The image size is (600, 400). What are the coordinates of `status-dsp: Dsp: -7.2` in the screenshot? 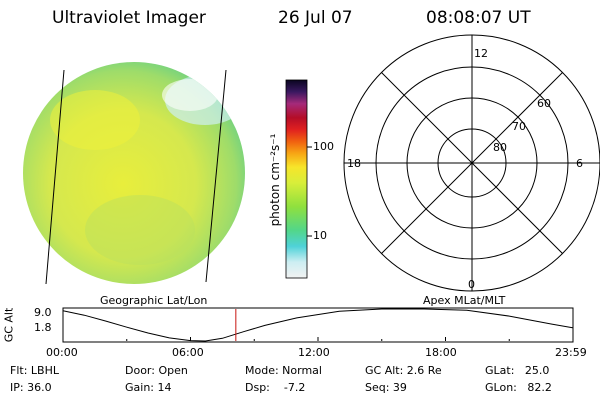 It's located at (275, 387).